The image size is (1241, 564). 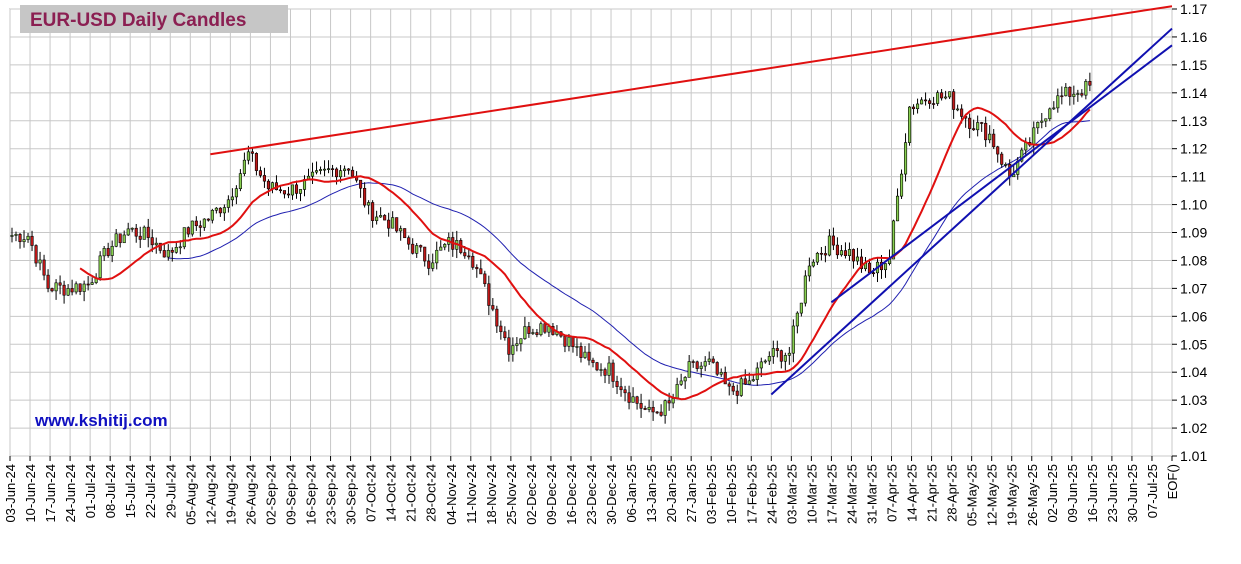 I want to click on x-tick-label: 23-Jun-25, so click(x=1112, y=493).